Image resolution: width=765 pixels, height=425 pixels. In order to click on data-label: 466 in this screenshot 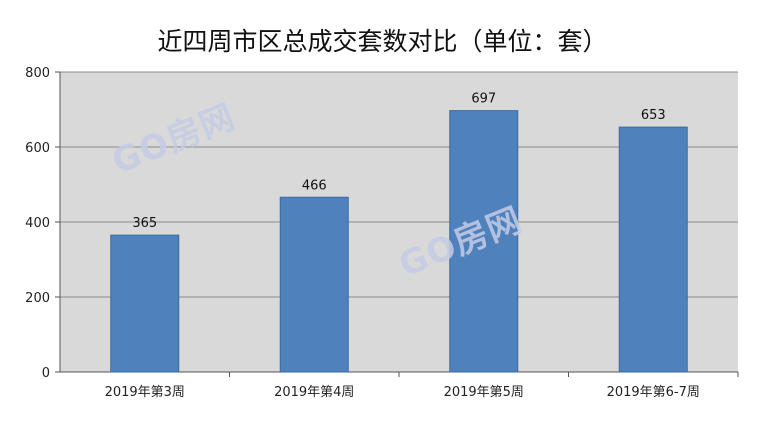, I will do `click(314, 185)`.